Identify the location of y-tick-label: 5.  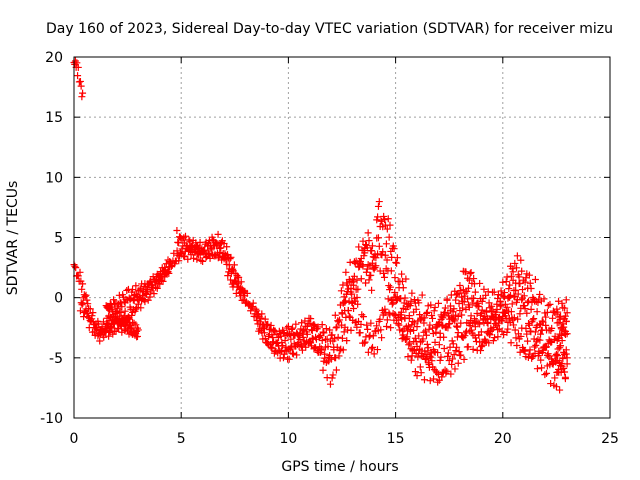
(58, 239).